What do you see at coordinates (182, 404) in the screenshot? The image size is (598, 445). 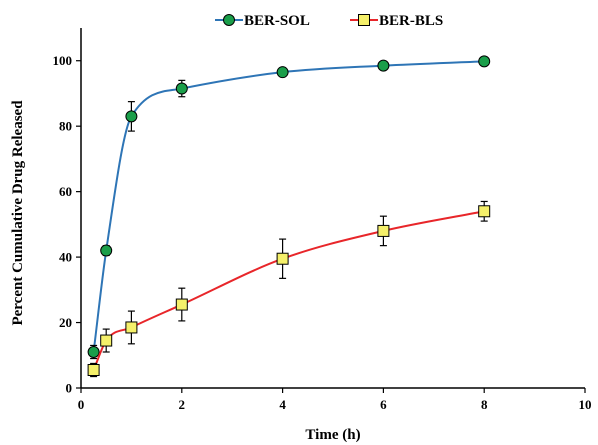 I see `x-tick-label: 2` at bounding box center [182, 404].